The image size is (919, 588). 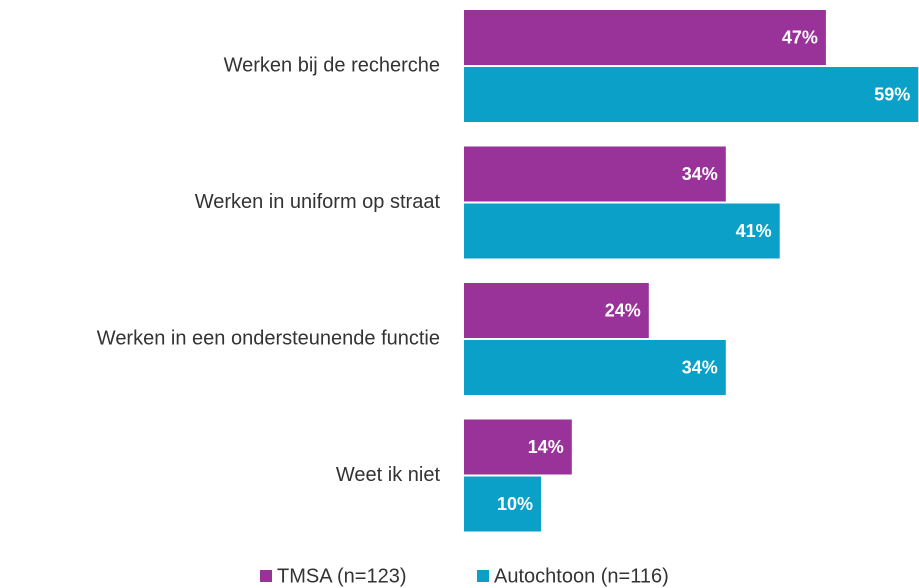 What do you see at coordinates (800, 37) in the screenshot?
I see `data-label: 47%` at bounding box center [800, 37].